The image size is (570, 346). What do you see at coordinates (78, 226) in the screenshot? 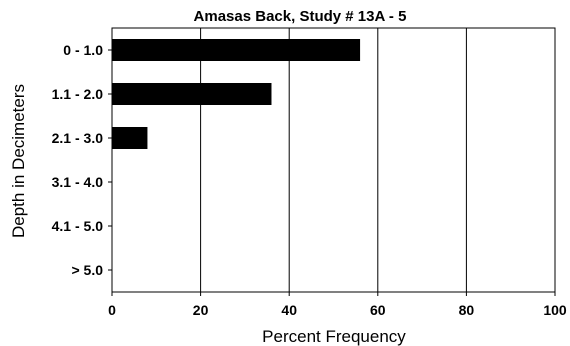
I see `y-tick-label: 4.1 - 5.0` at bounding box center [78, 226].